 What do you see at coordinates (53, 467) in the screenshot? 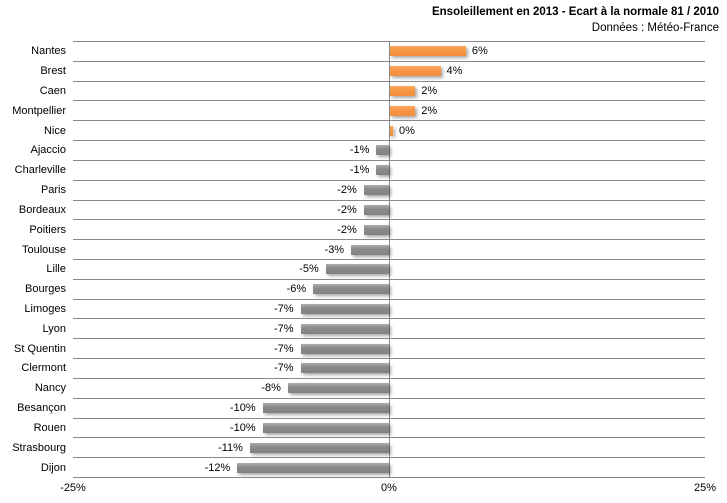
I see `category-label: Dijon` at bounding box center [53, 467].